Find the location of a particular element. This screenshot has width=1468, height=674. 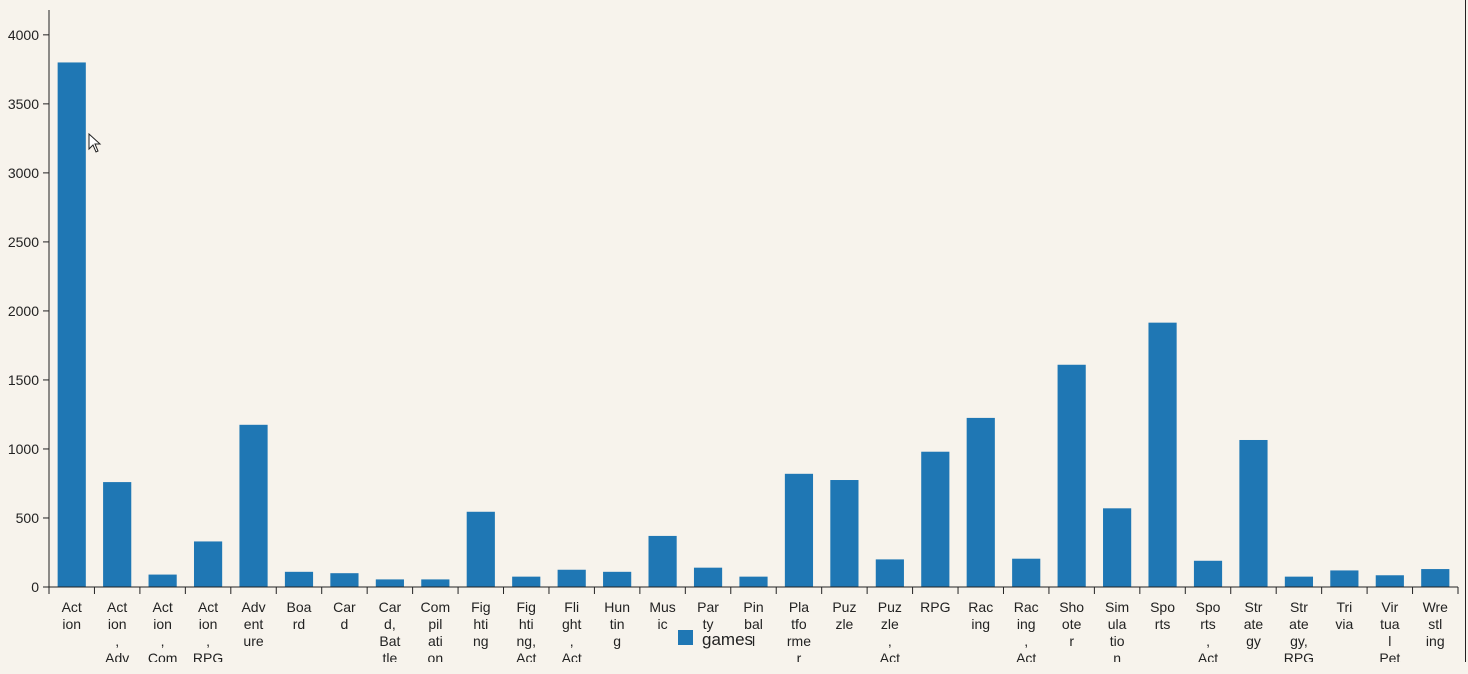

x-tick-label: Spo rts, Act is located at coordinates (1208, 632).